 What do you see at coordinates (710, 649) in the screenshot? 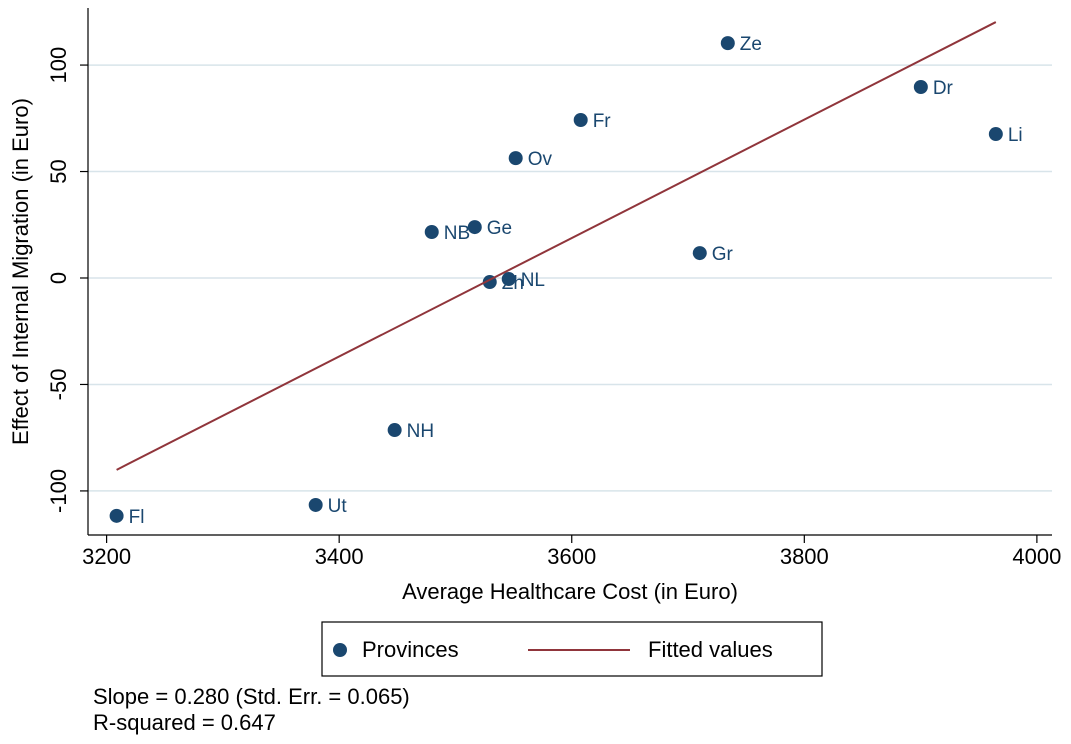
I see `legend-label: Fitted values` at bounding box center [710, 649].